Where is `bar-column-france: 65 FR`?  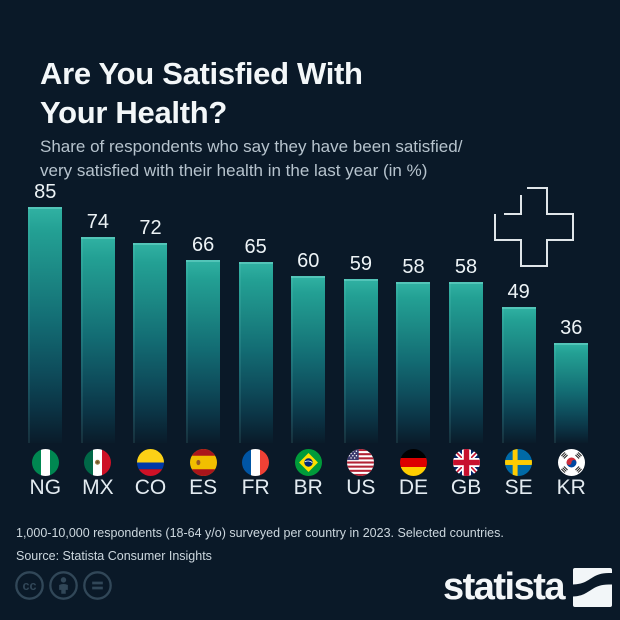 bar-column-france: 65 FR is located at coordinates (255, 339).